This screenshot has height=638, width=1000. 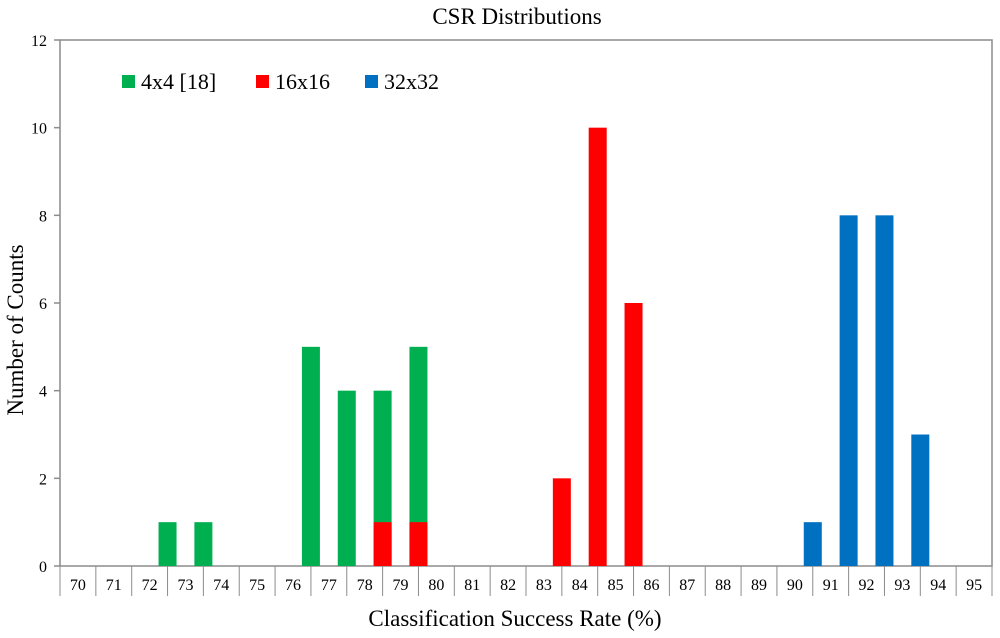 I want to click on x-tick-label: 94, so click(x=938, y=585).